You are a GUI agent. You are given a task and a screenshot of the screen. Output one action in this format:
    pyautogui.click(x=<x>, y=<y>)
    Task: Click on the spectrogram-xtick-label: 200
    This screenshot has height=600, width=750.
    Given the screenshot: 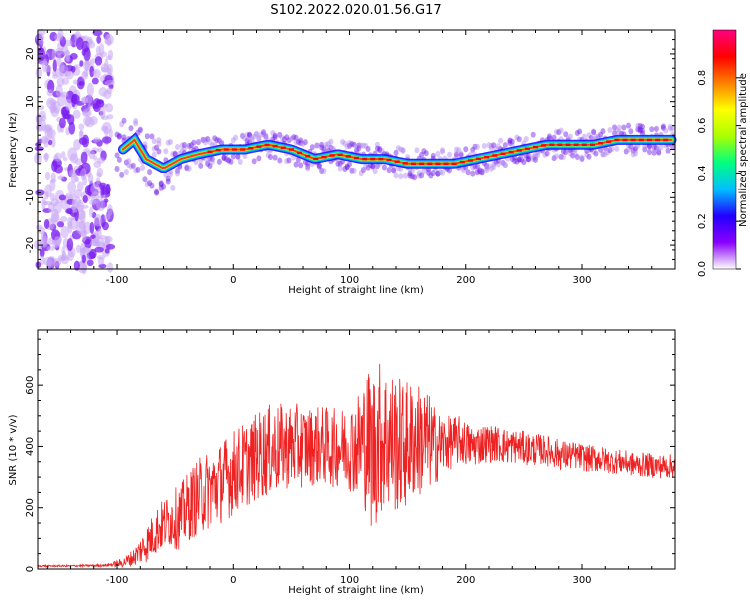 What is the action you would take?
    pyautogui.click(x=465, y=280)
    